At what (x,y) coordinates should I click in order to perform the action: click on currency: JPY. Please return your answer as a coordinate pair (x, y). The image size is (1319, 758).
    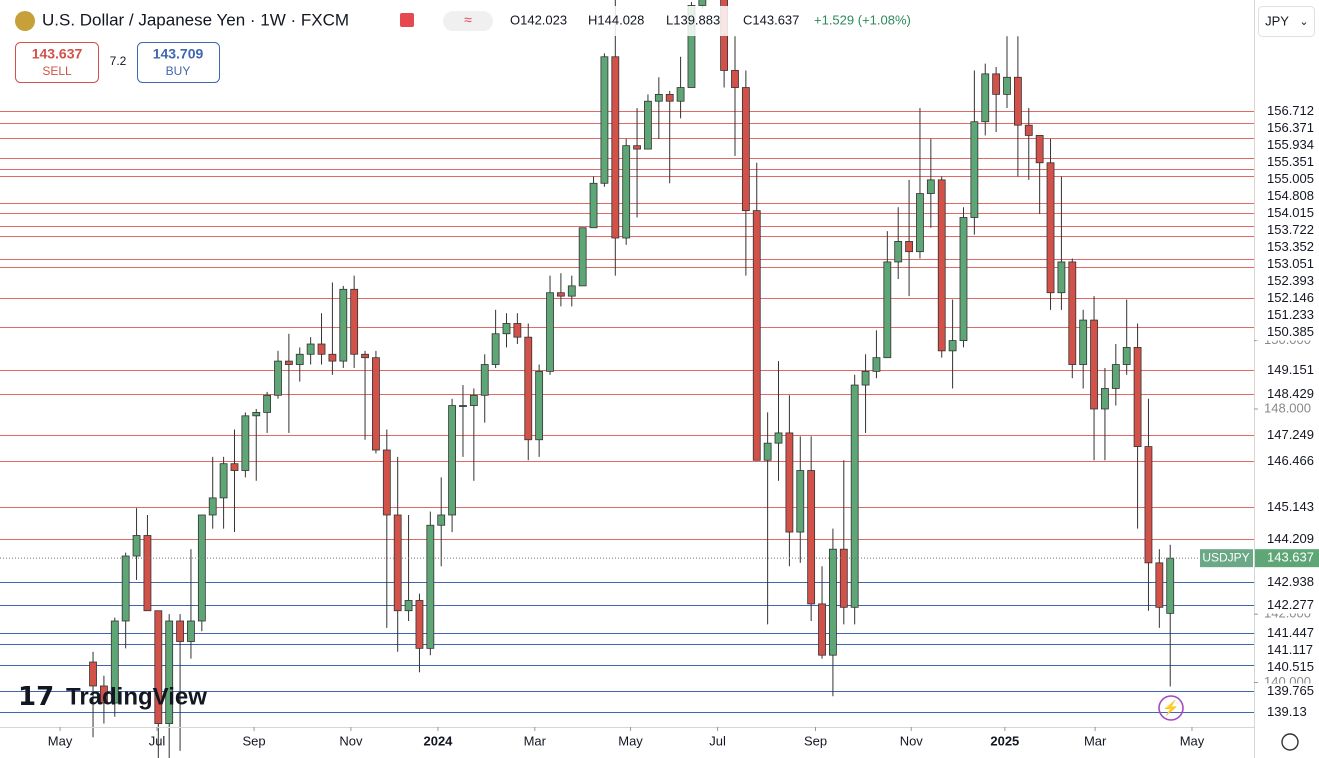
    Looking at the image, I should click on (1277, 20).